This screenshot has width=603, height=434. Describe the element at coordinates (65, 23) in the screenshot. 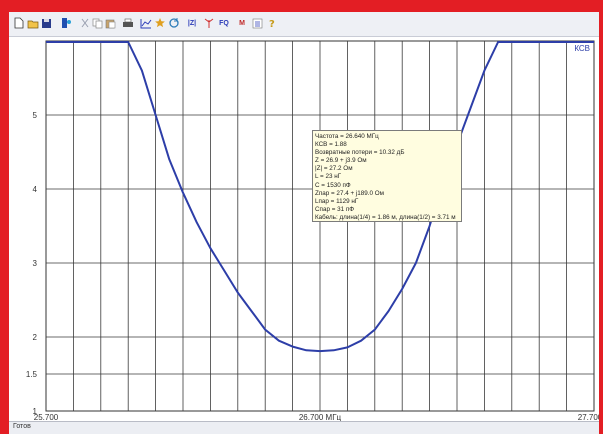

I see `device-icon` at that location.